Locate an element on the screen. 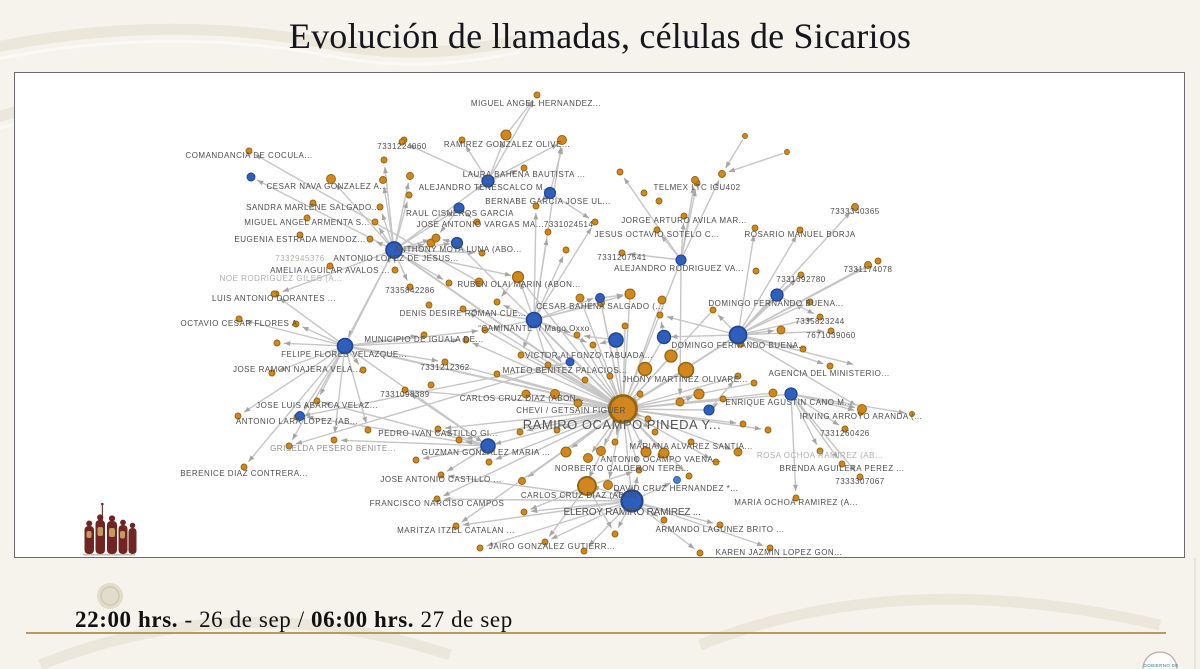 The width and height of the screenshot is (1200, 669). svg-text: 7331098389 is located at coordinates (405, 394).